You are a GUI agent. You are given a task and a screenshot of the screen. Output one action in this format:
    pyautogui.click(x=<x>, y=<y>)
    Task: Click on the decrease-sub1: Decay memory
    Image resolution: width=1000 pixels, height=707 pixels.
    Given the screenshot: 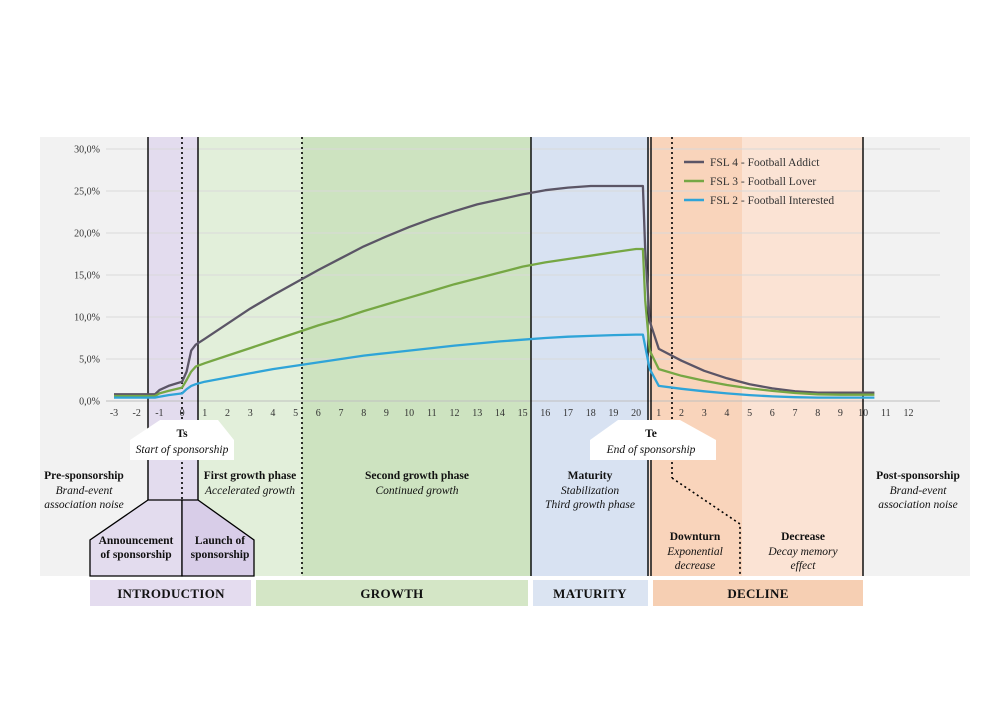 What is the action you would take?
    pyautogui.click(x=802, y=552)
    